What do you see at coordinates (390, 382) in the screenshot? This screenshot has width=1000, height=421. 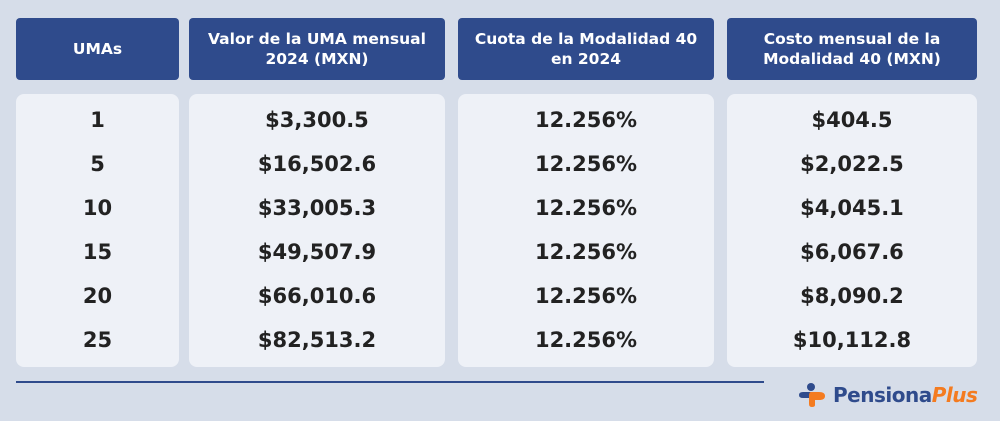 I see `footer-divider` at bounding box center [390, 382].